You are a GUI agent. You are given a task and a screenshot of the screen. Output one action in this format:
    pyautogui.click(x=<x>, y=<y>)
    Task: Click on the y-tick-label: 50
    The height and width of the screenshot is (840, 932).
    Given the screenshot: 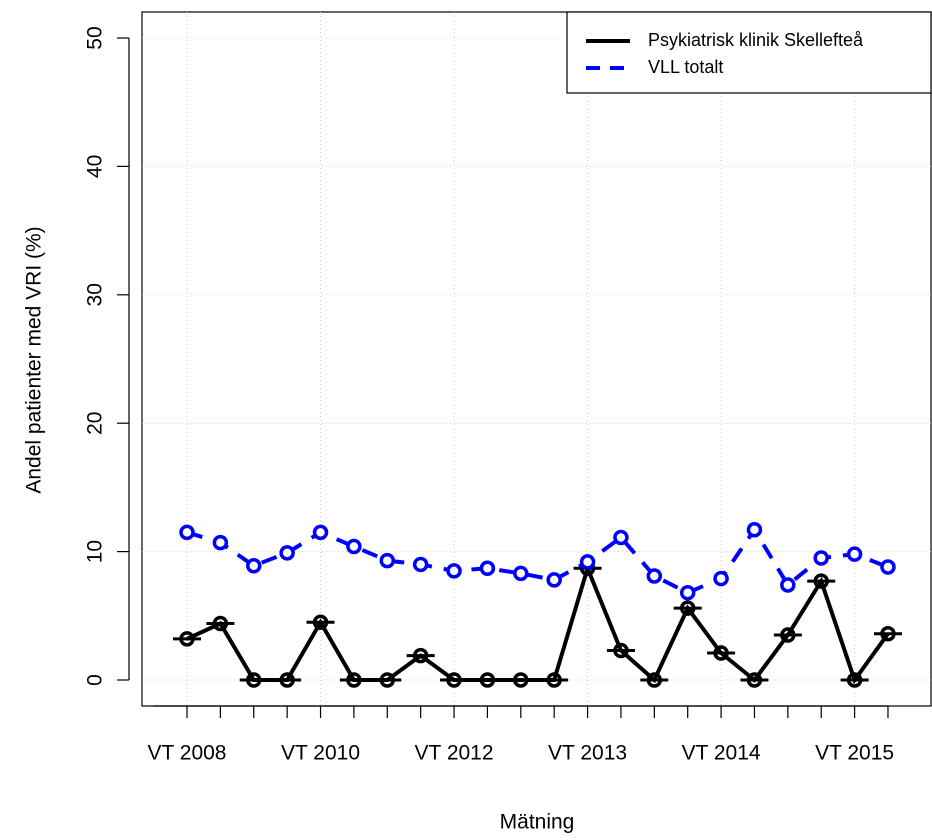 What is the action you would take?
    pyautogui.click(x=95, y=37)
    